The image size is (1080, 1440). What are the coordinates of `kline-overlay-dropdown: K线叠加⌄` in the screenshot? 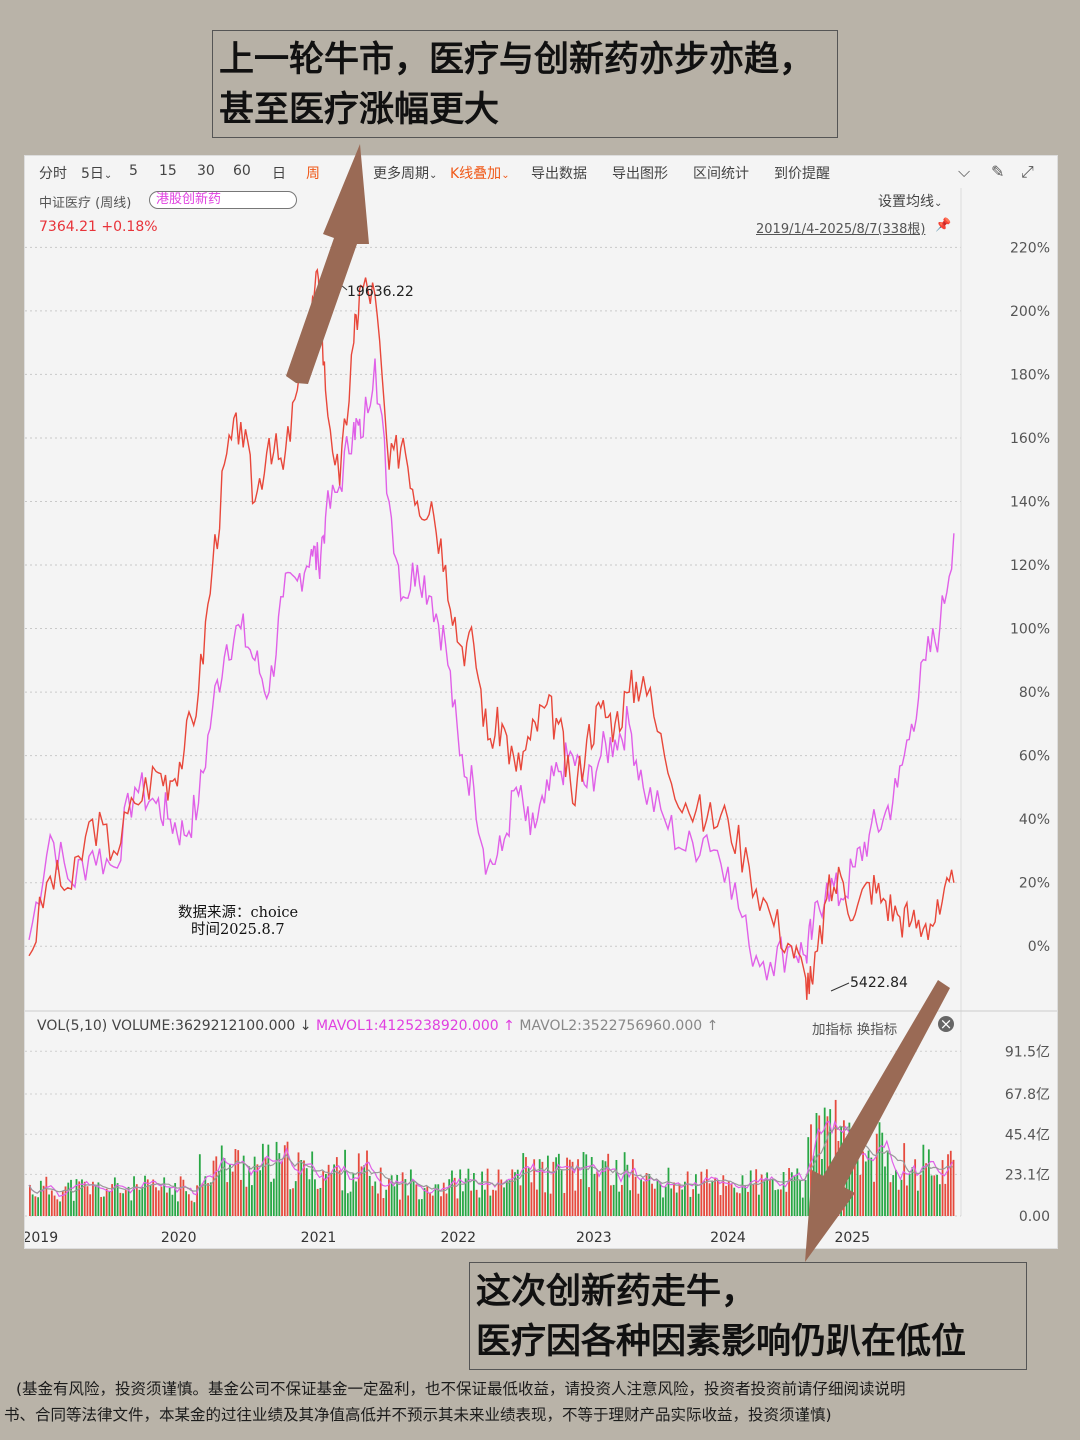 It's located at (480, 174).